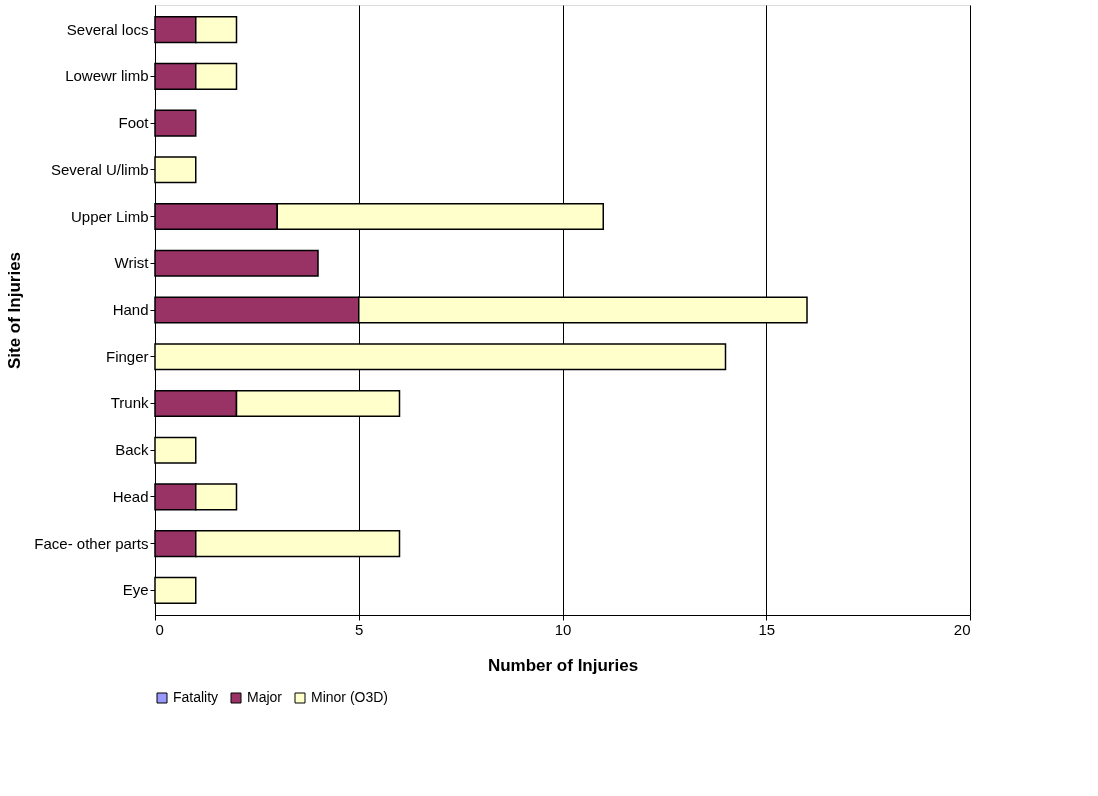 The image size is (1098, 796). I want to click on x-axis-title: Number of Injuries, so click(563, 665).